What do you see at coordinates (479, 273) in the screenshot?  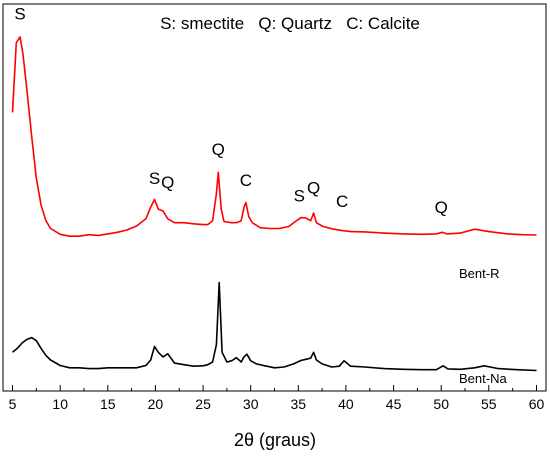 I see `series-label-bent-r: Bent-R` at bounding box center [479, 273].